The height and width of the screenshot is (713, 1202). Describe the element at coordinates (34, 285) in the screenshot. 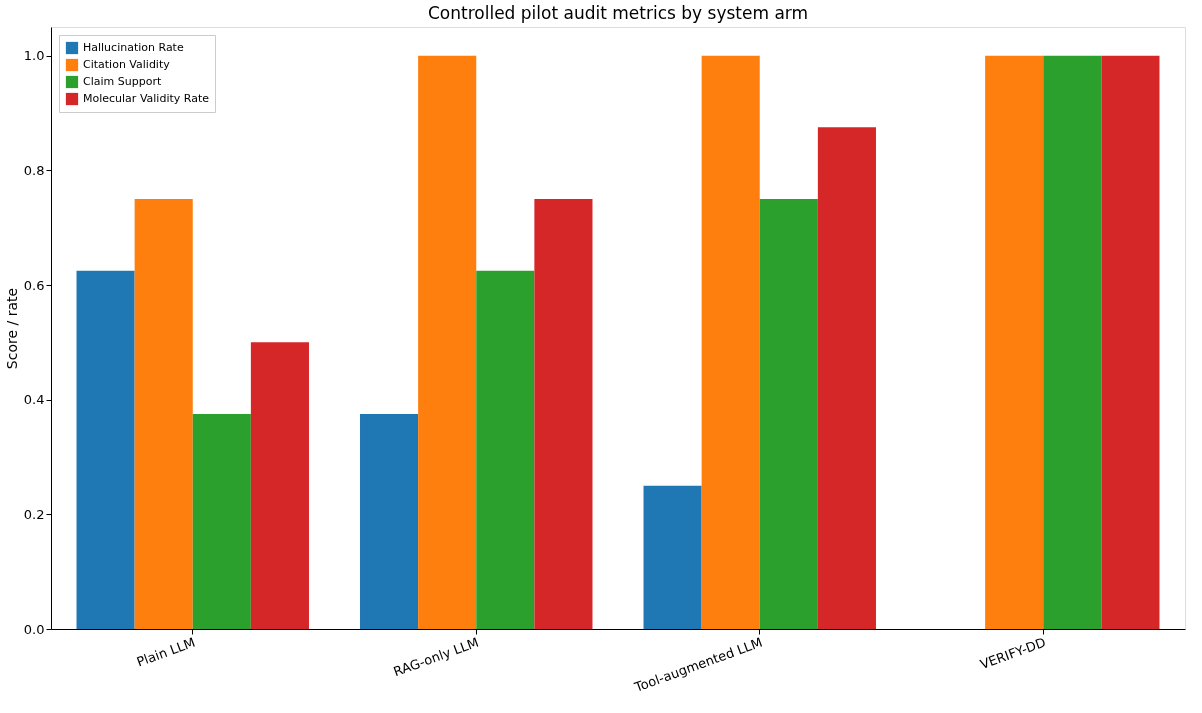

I see `y-tick-label: 0.6` at that location.